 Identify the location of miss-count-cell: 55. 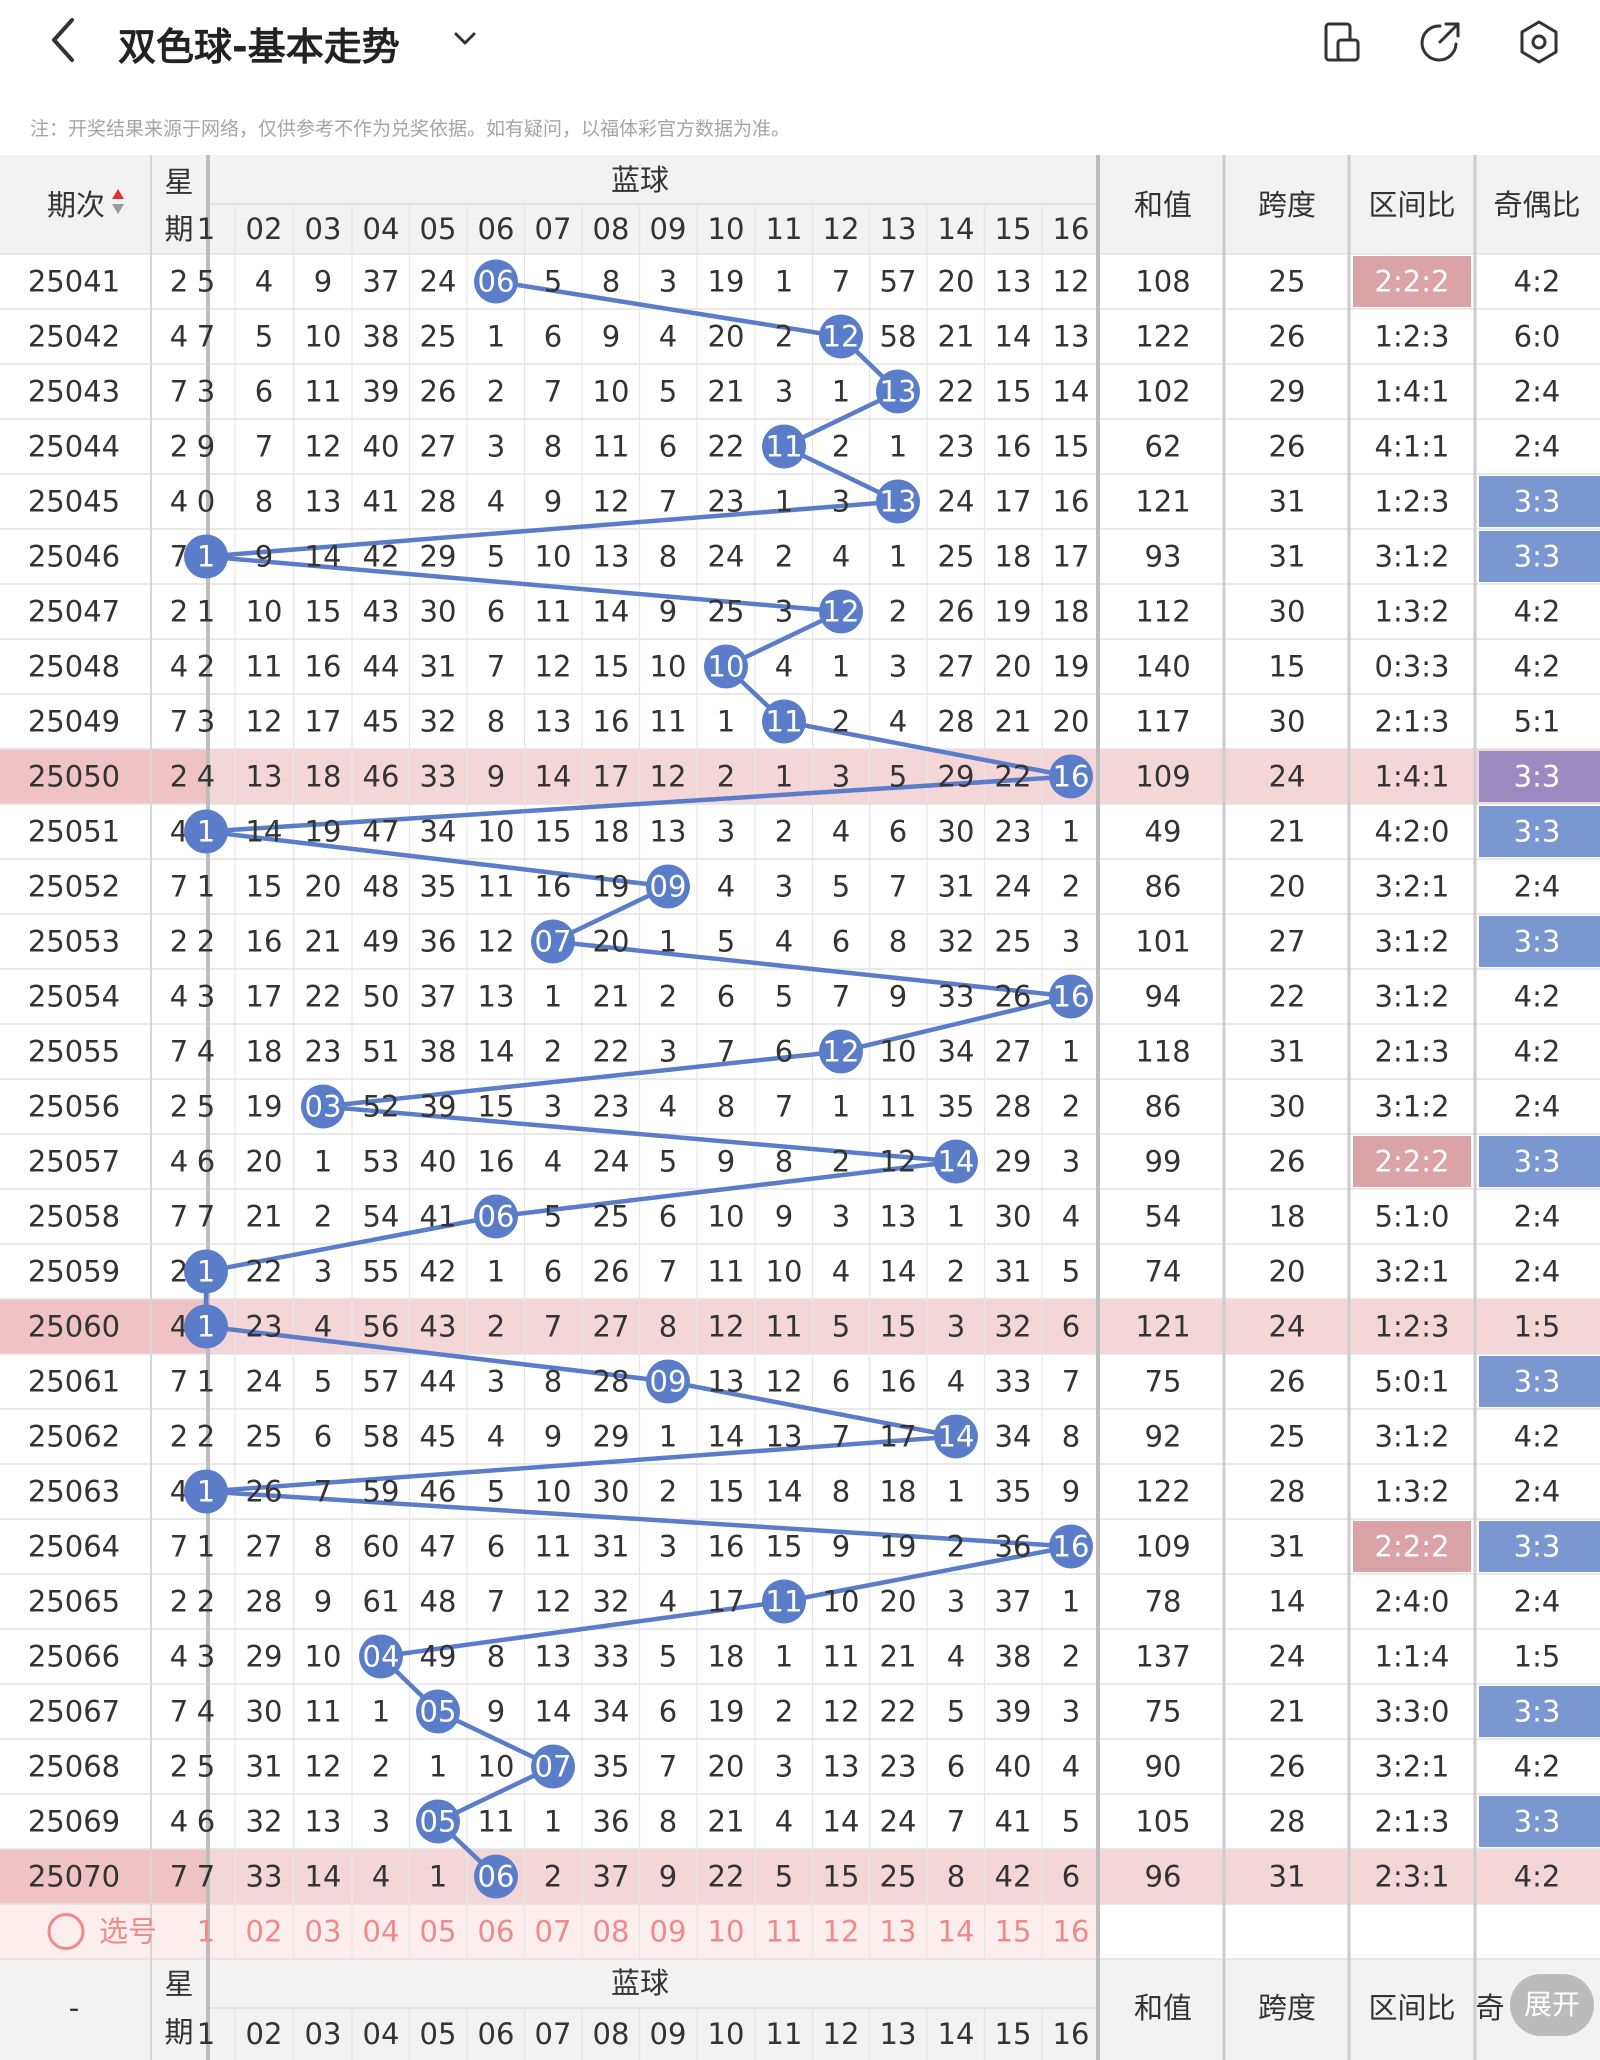
(381, 1272).